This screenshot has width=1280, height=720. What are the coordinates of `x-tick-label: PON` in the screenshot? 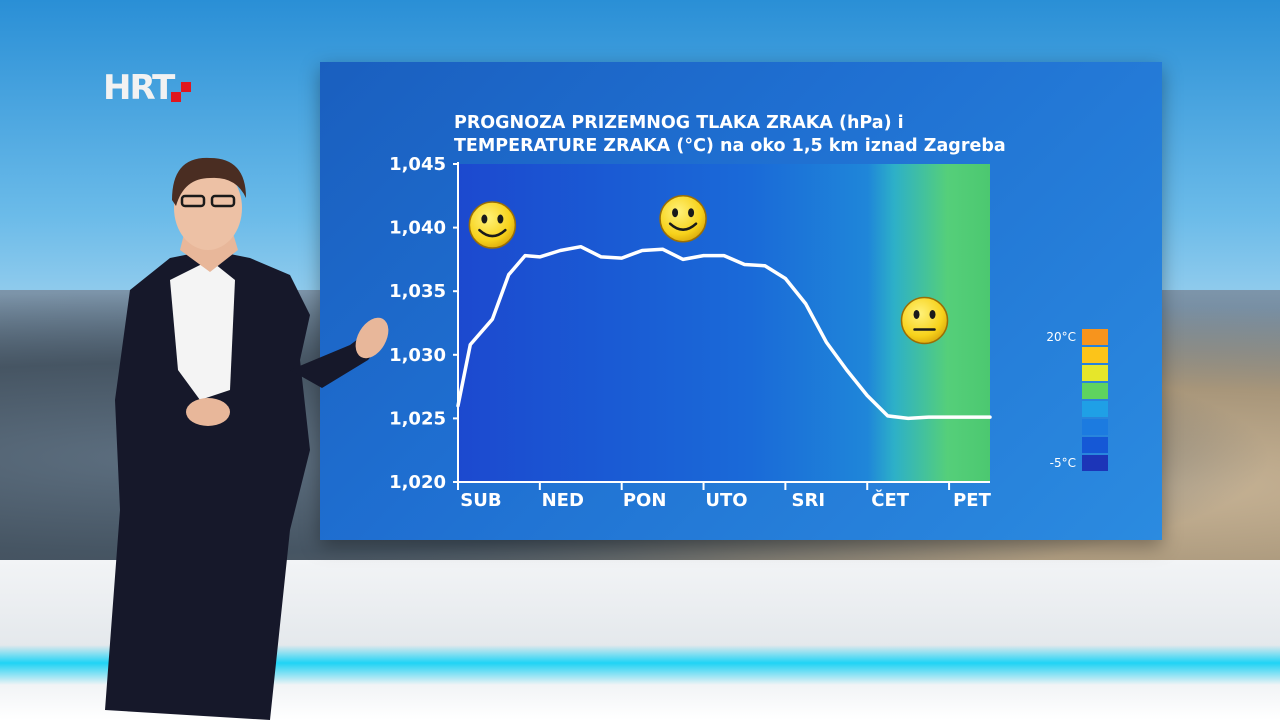 It's located at (645, 500).